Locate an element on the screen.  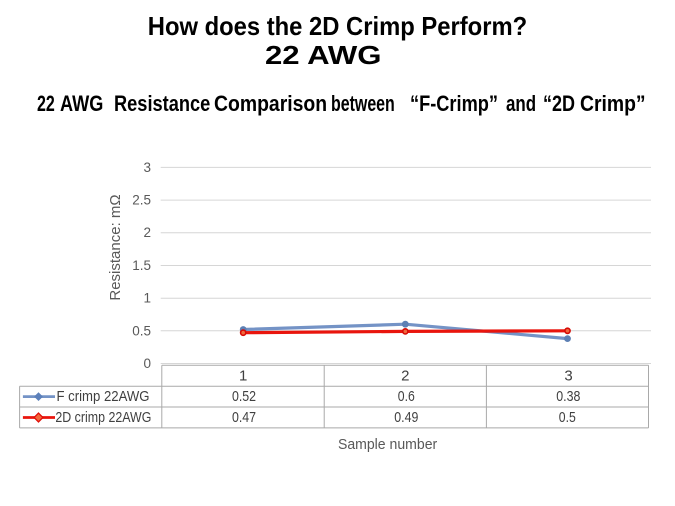
svg-text: 0 is located at coordinates (147, 363).